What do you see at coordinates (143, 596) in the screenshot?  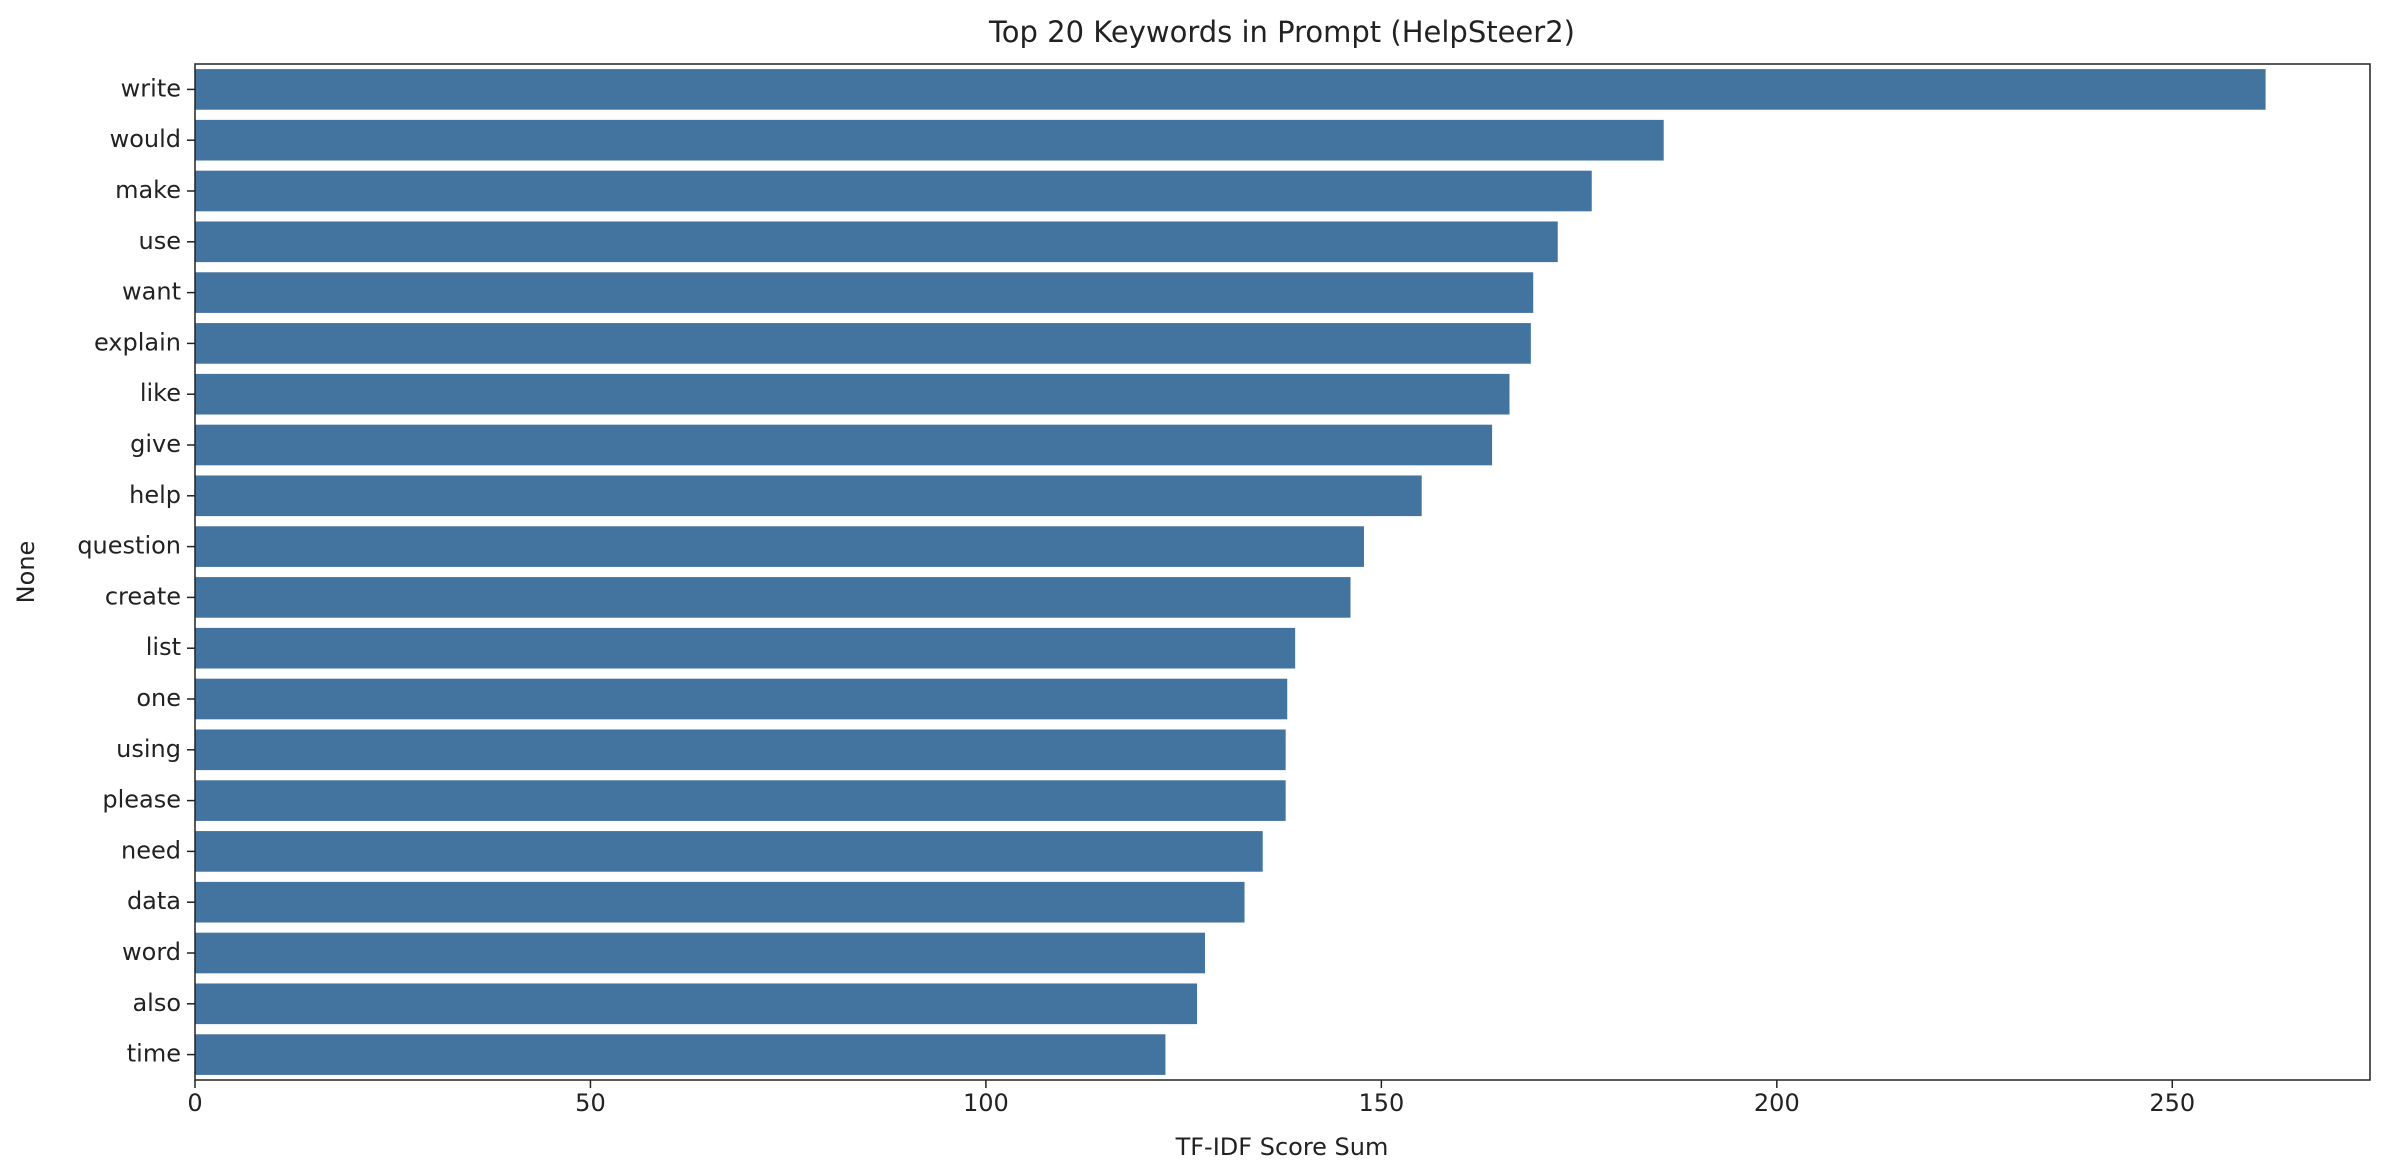 I see `y-tick-label: create` at bounding box center [143, 596].